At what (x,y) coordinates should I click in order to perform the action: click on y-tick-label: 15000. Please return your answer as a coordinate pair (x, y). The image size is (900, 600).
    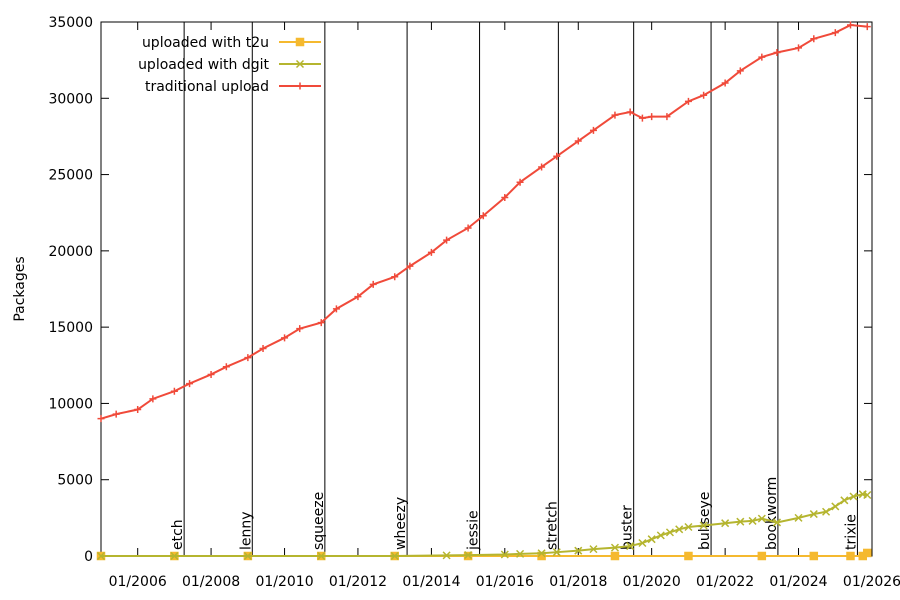
    Looking at the image, I should click on (70, 328).